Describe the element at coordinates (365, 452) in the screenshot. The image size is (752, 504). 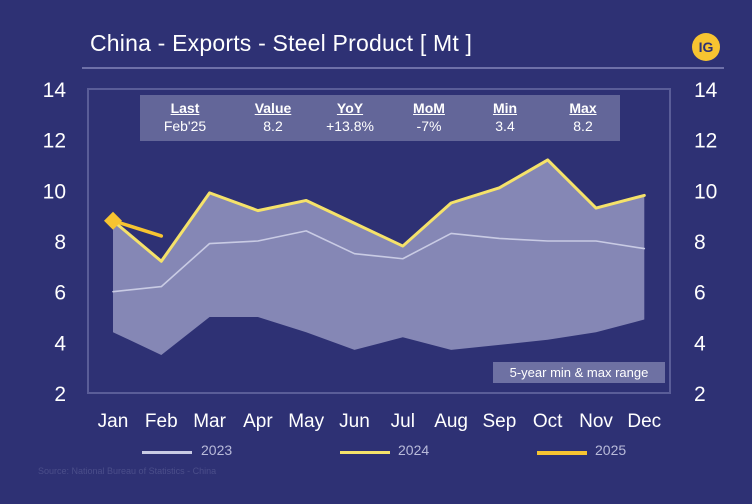
I see `legend-swatch-2024` at that location.